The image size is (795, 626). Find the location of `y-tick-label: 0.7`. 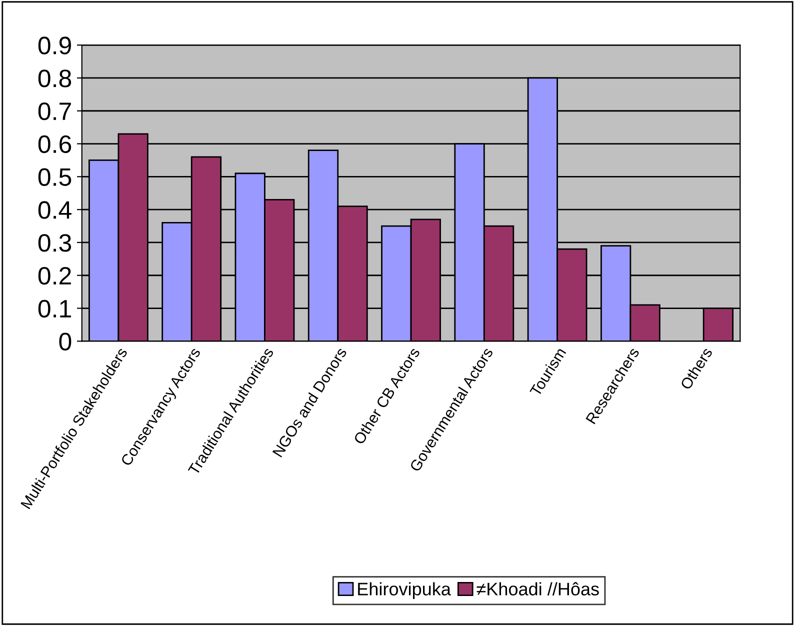

y-tick-label: 0.7 is located at coordinates (54, 111).